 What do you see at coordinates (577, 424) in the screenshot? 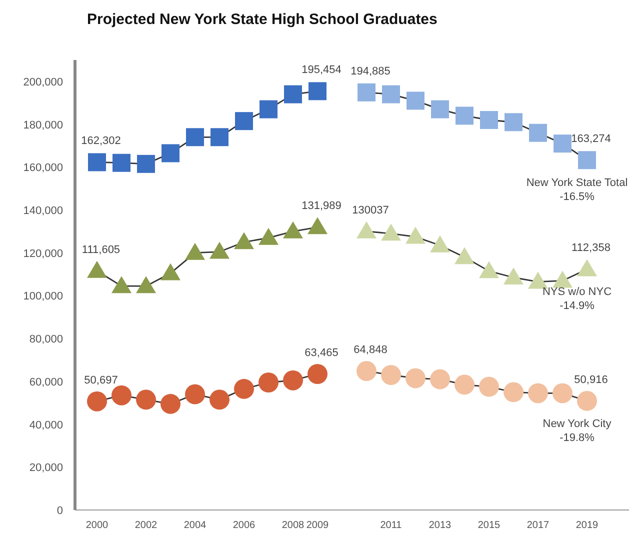
I see `series-label: New York City` at bounding box center [577, 424].